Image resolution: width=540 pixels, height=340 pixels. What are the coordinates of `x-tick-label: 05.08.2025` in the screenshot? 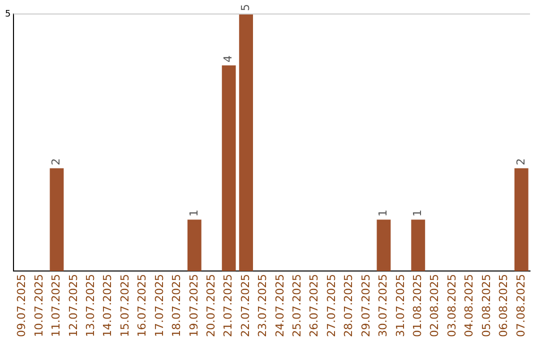 It's located at (486, 306).